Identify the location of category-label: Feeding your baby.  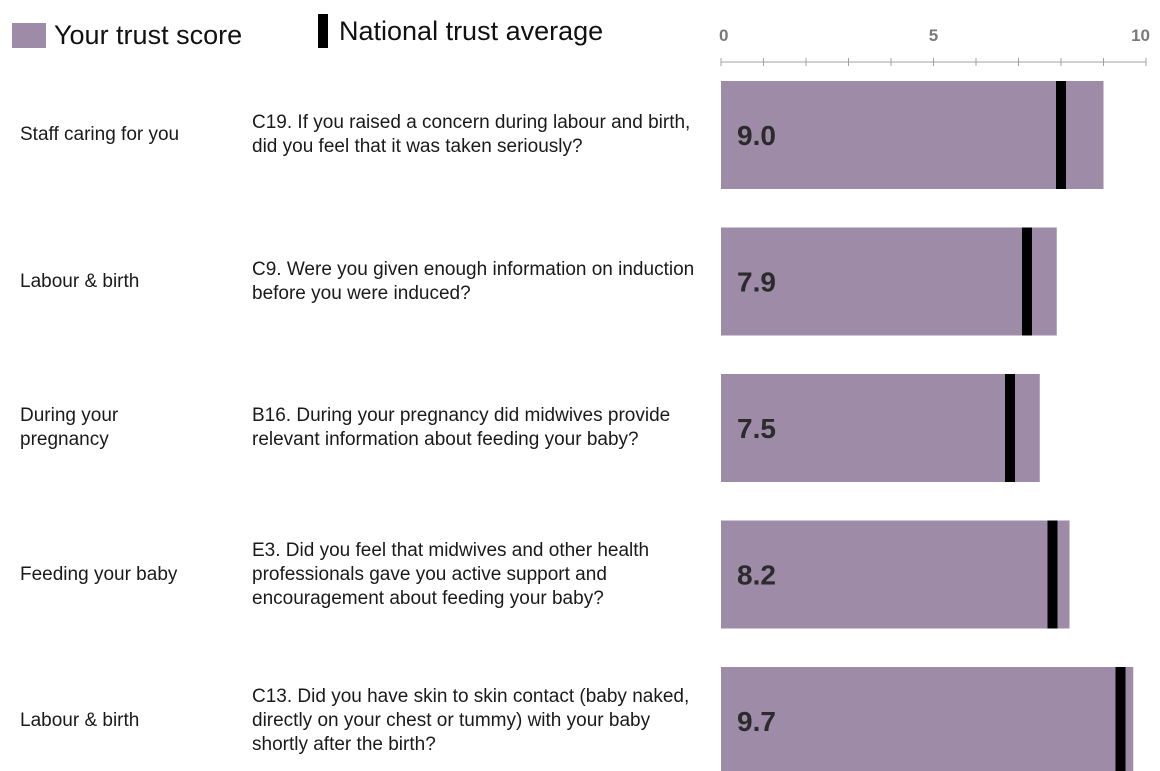
(99, 574).